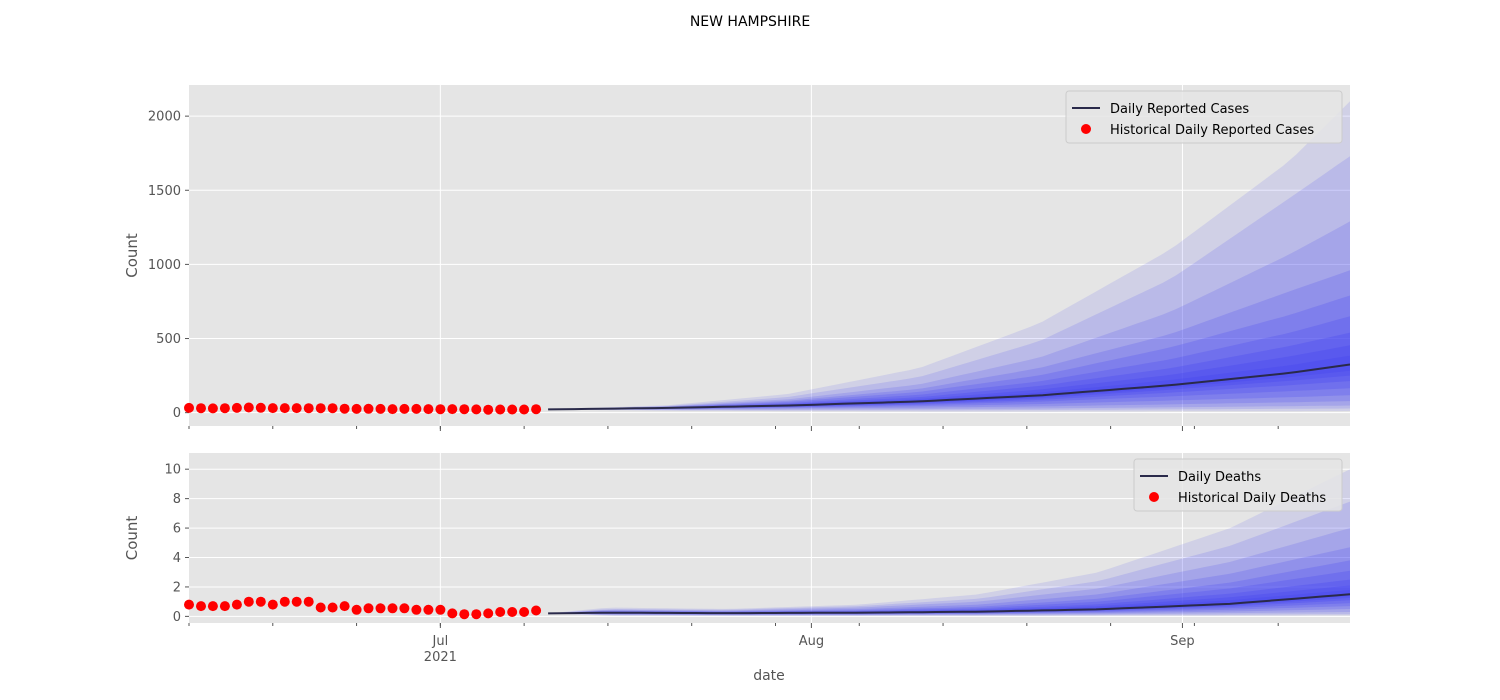 The width and height of the screenshot is (1500, 700). I want to click on y-tick-label: 2, so click(177, 587).